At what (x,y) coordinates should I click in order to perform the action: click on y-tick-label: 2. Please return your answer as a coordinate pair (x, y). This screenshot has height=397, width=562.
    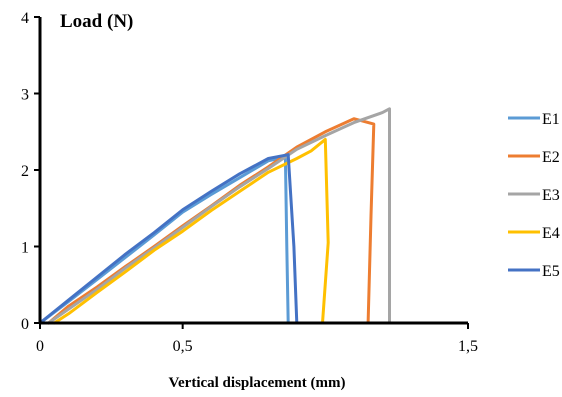
    Looking at the image, I should click on (25, 171).